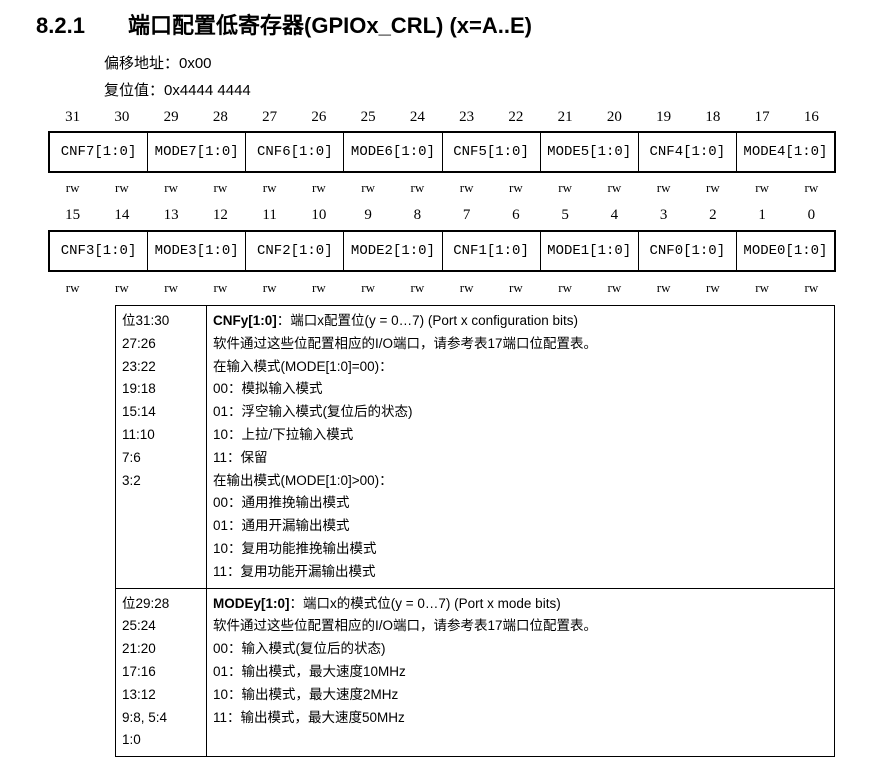 This screenshot has width=870, height=757. I want to click on bit-range: 9:8, 5:4, so click(145, 717).